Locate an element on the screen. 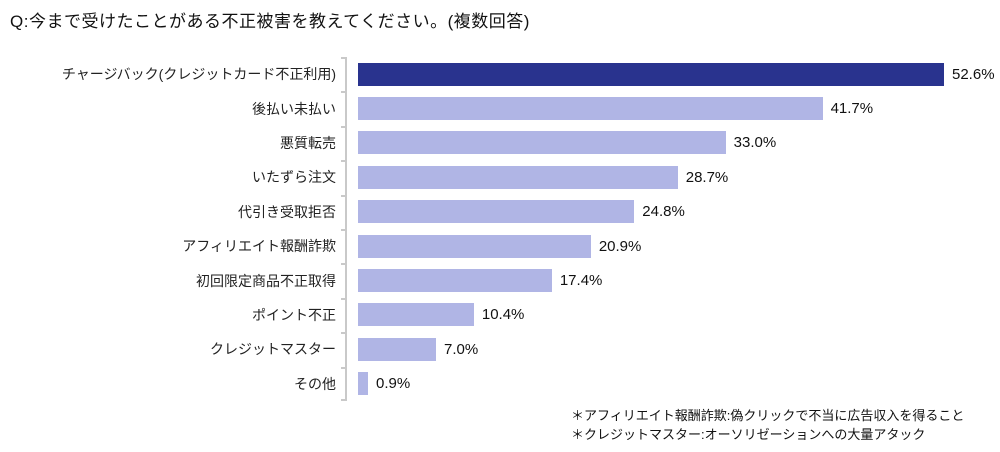 The height and width of the screenshot is (452, 1000). category-label: クレジットマスター is located at coordinates (273, 349).